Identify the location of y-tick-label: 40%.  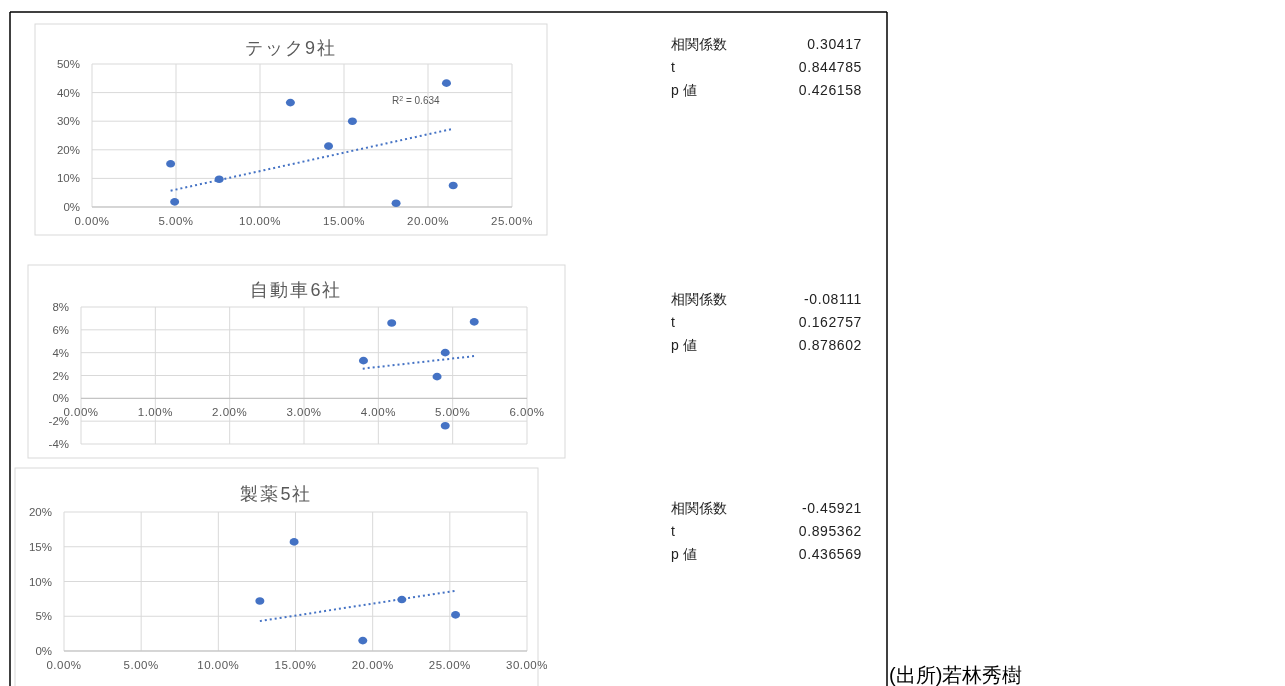
(68, 92).